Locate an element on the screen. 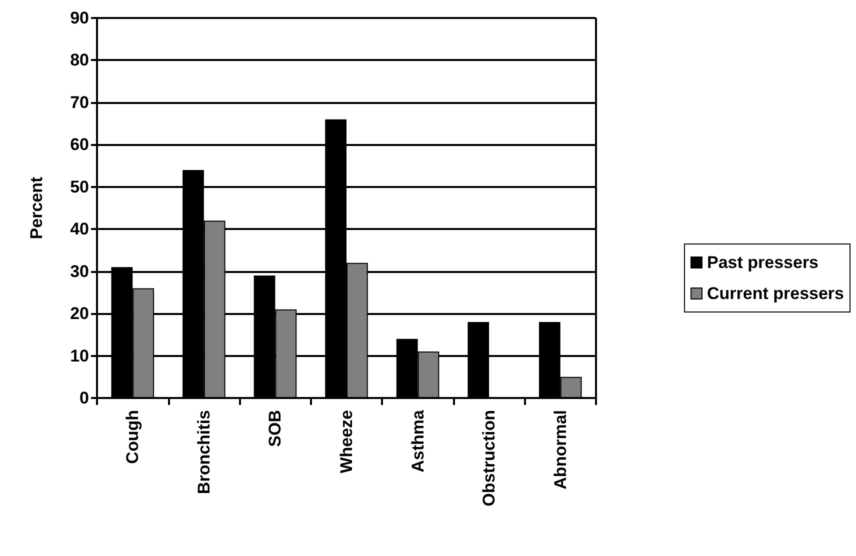 This screenshot has width=856, height=556. y-tick-label: 0 is located at coordinates (84, 398).